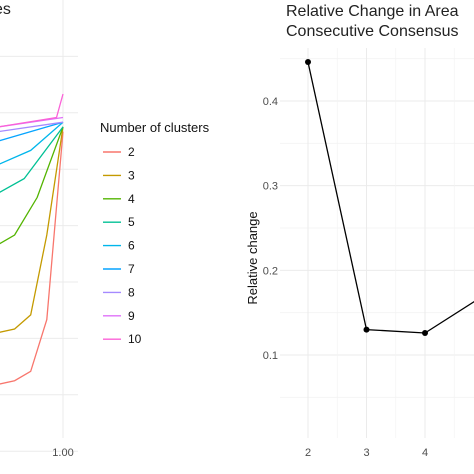  I want to click on left-x-tick-label: 1.00, so click(62, 453).